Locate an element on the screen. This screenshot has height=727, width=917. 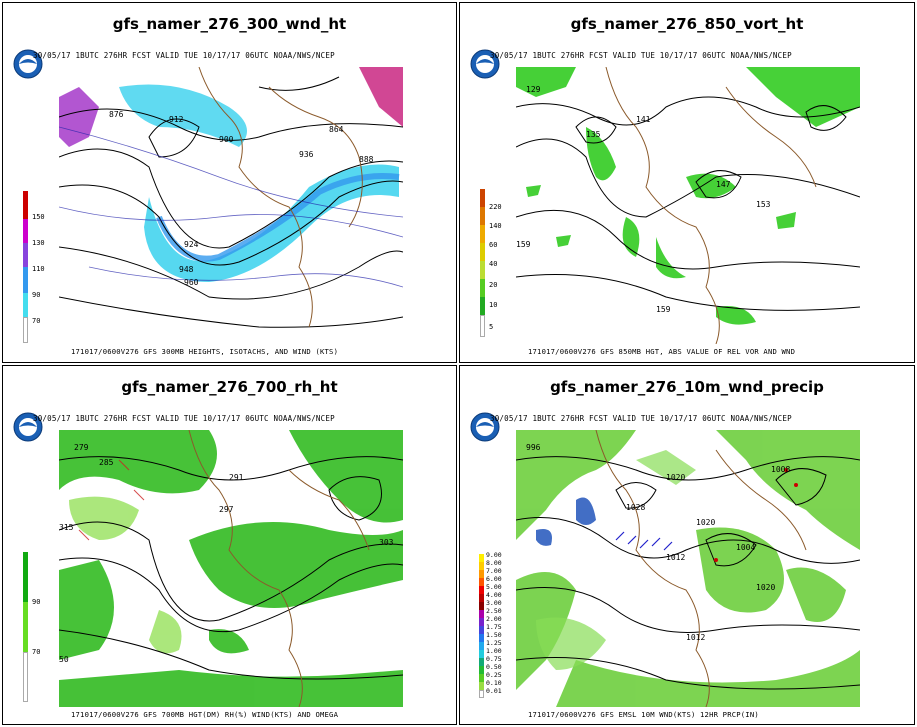
weather-map: 129 135 141 153 147 159 159 is located at coordinates (688, 205).